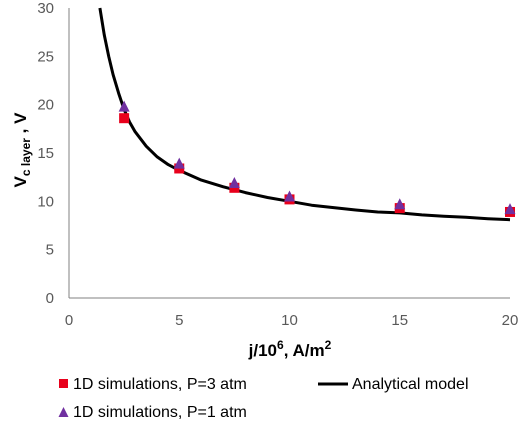 Image resolution: width=520 pixels, height=429 pixels. What do you see at coordinates (289, 320) in the screenshot?
I see `x-tick-label: 10` at bounding box center [289, 320].